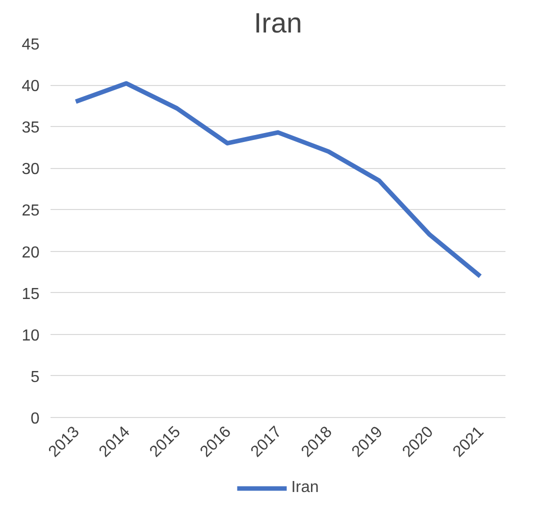 This screenshot has width=537, height=522. Describe the element at coordinates (305, 487) in the screenshot. I see `legend-label: Iran` at that location.